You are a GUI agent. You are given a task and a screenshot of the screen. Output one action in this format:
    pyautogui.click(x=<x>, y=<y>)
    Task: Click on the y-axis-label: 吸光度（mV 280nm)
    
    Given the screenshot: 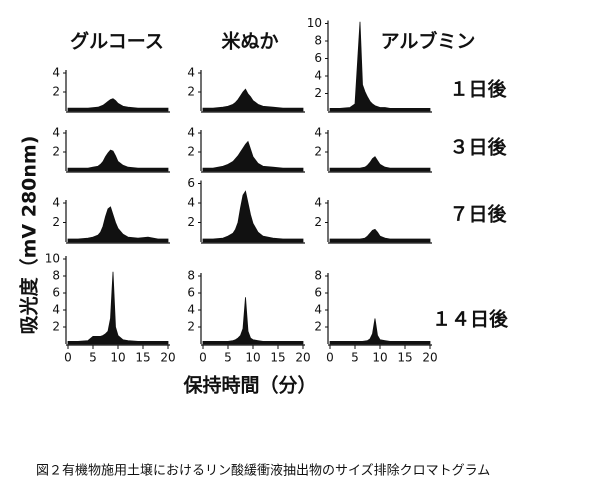 What is the action you would take?
    pyautogui.click(x=29, y=235)
    